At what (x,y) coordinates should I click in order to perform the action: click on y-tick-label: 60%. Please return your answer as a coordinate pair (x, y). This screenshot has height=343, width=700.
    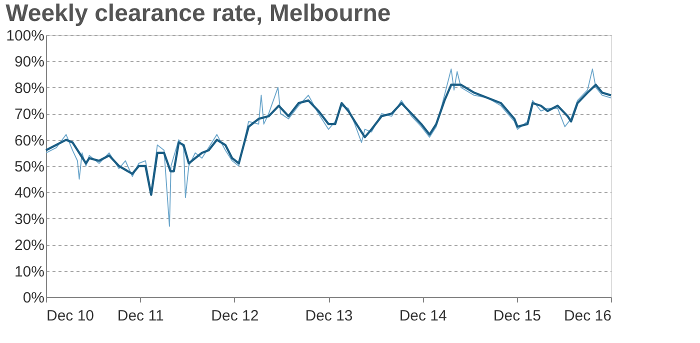
    Looking at the image, I should click on (29, 141).